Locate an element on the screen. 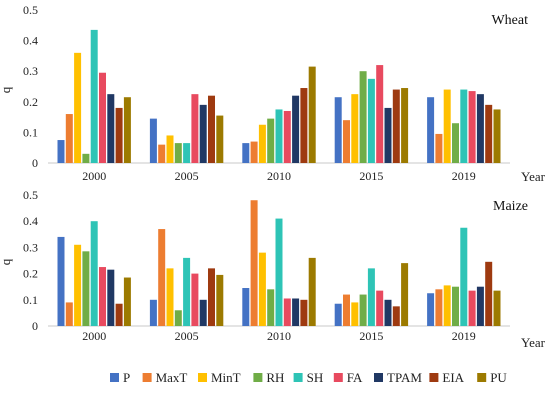 The image size is (550, 400). maize-bar-p-2010 is located at coordinates (246, 307).